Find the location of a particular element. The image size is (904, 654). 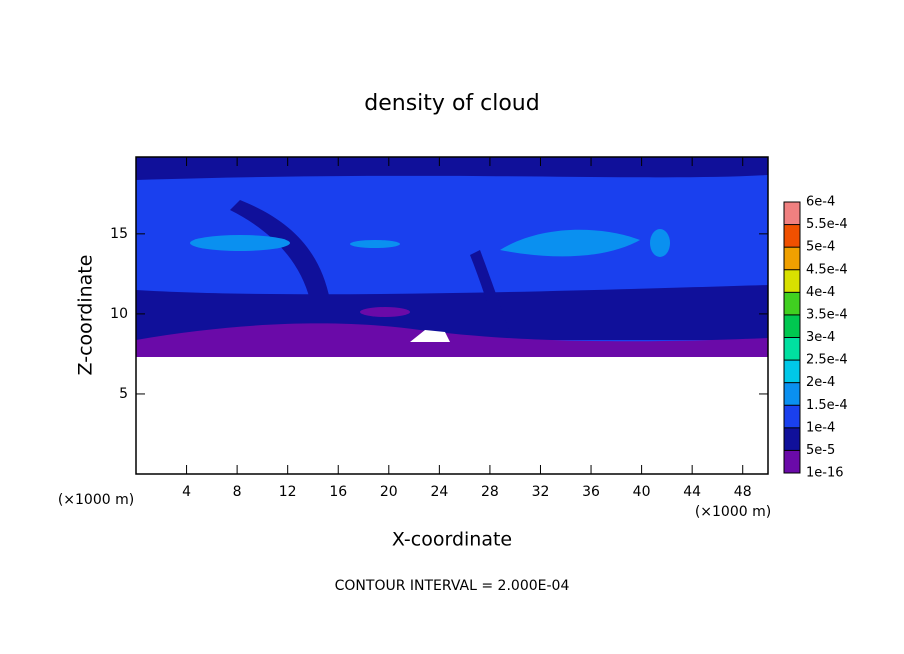

x-tick-label: 48 is located at coordinates (743, 492).